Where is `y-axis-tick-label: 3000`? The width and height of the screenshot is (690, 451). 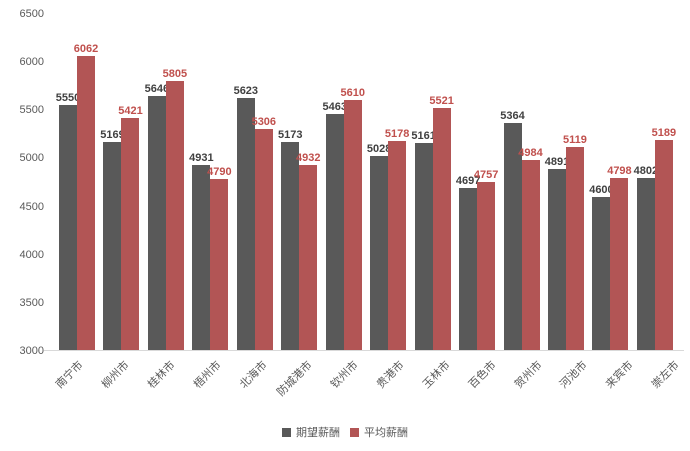 y-axis-tick-label: 3000 is located at coordinates (31, 351).